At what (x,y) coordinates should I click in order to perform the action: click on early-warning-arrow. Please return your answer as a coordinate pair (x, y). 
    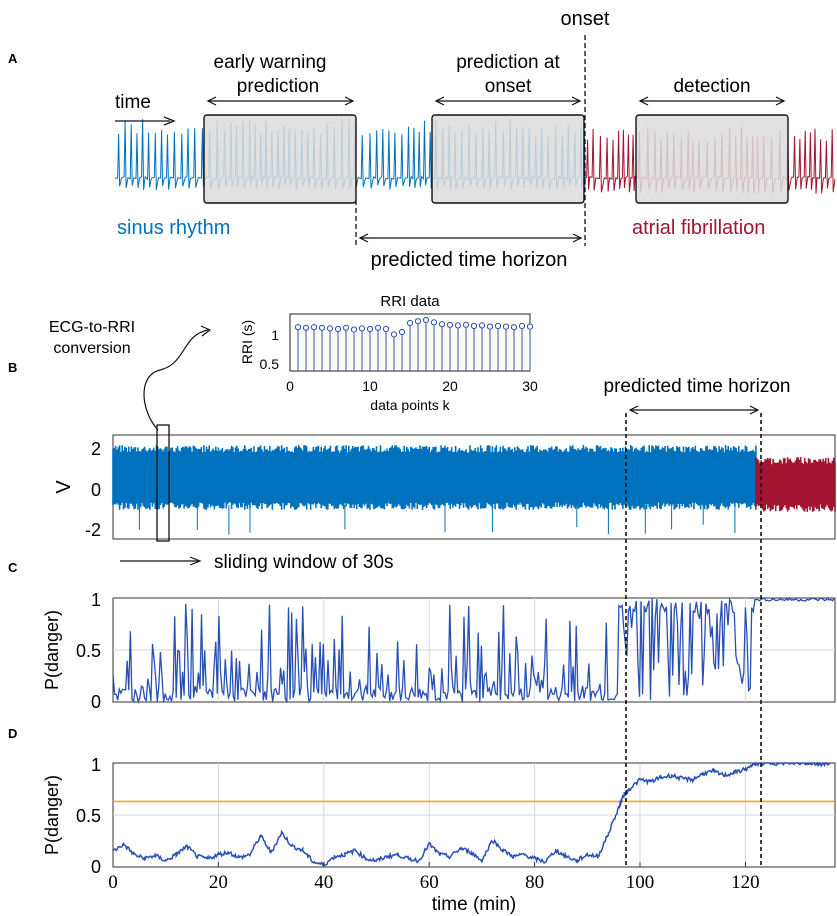
    Looking at the image, I should click on (280, 101).